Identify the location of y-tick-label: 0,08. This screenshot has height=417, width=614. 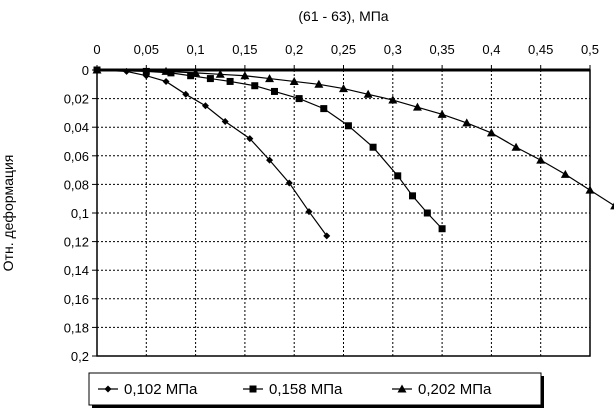
(76, 184).